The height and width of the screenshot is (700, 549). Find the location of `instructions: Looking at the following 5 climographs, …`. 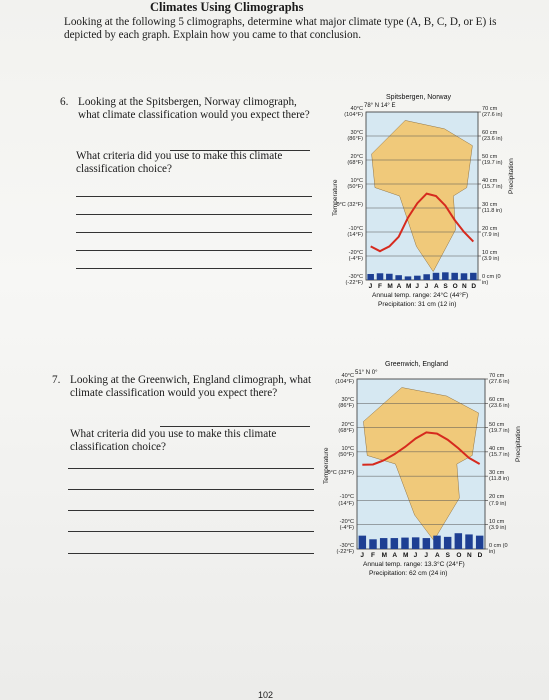

instructions: Looking at the following 5 climographs, … is located at coordinates (280, 28).